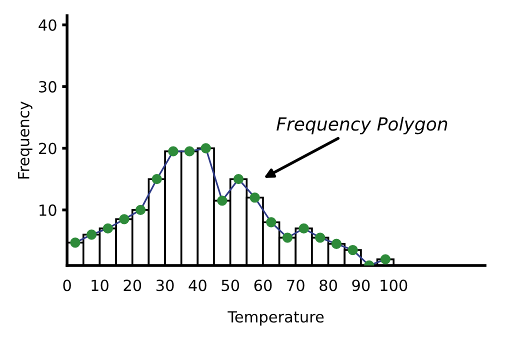 The image size is (516, 347). What do you see at coordinates (67, 286) in the screenshot?
I see `x-tick-label: 0` at bounding box center [67, 286].